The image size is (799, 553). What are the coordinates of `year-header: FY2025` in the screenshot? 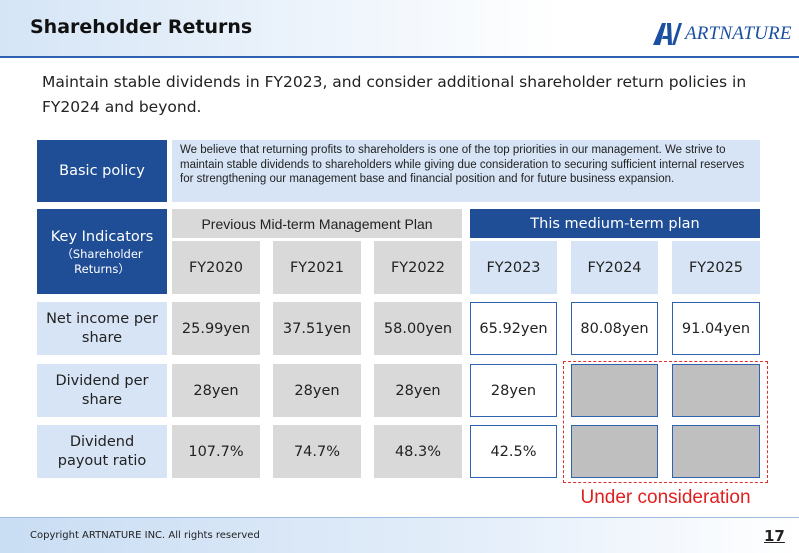 It's located at (716, 267).